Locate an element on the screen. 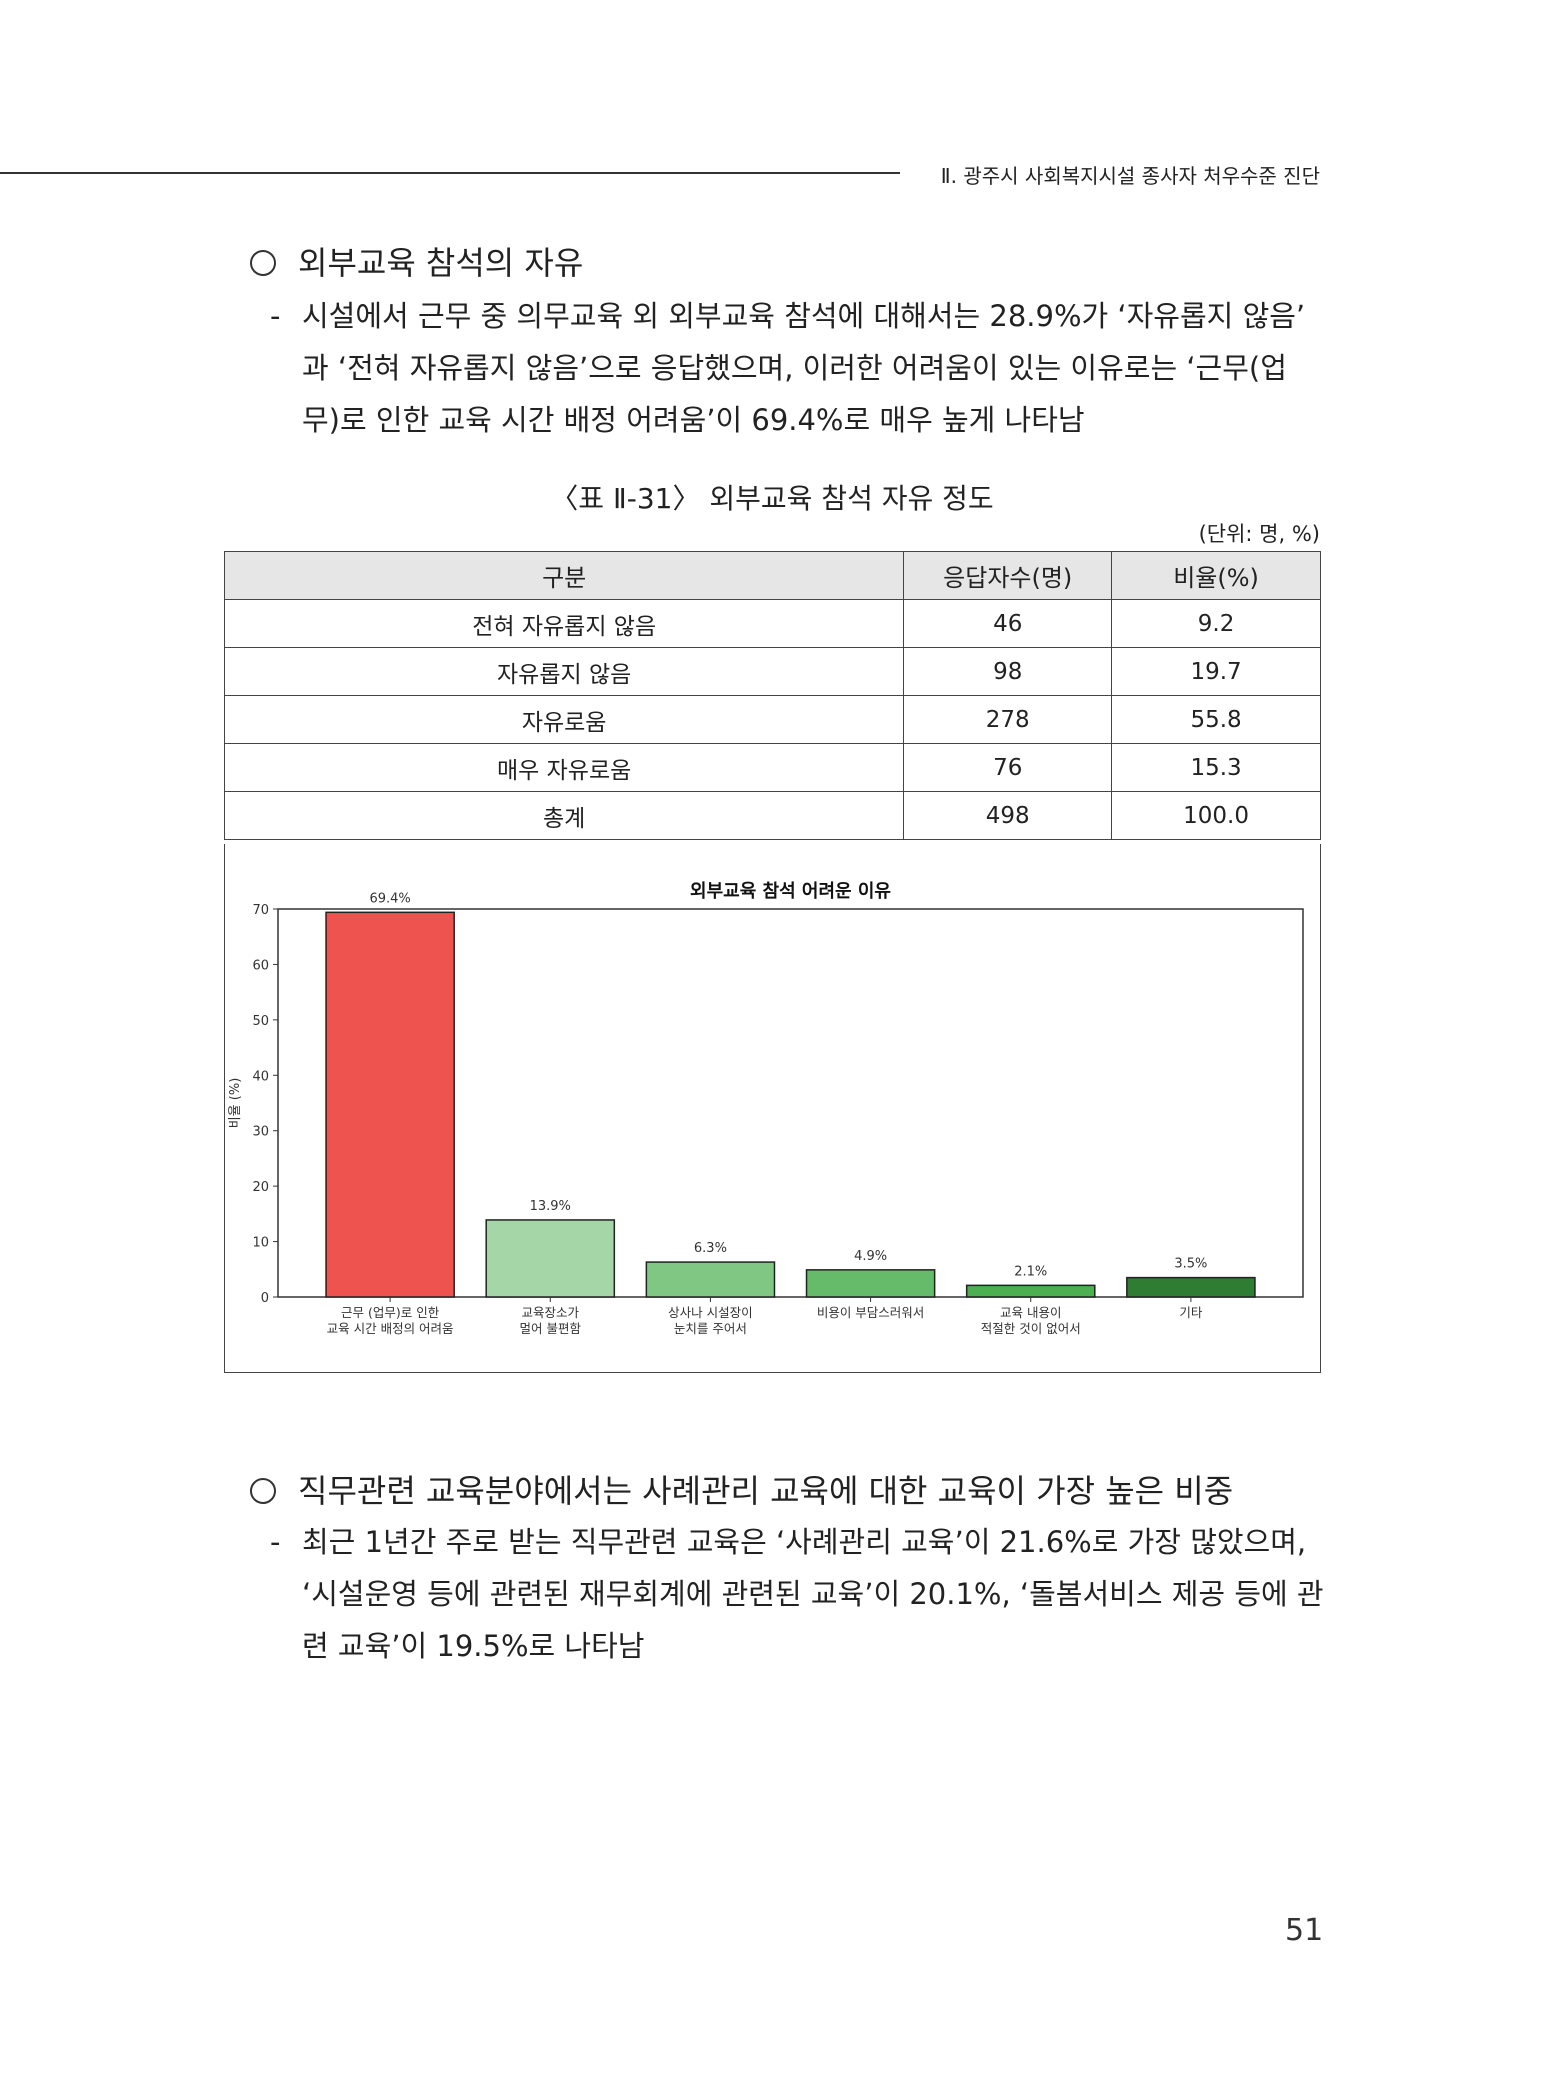 This screenshot has width=1544, height=2094. cell: 498 is located at coordinates (1008, 815).